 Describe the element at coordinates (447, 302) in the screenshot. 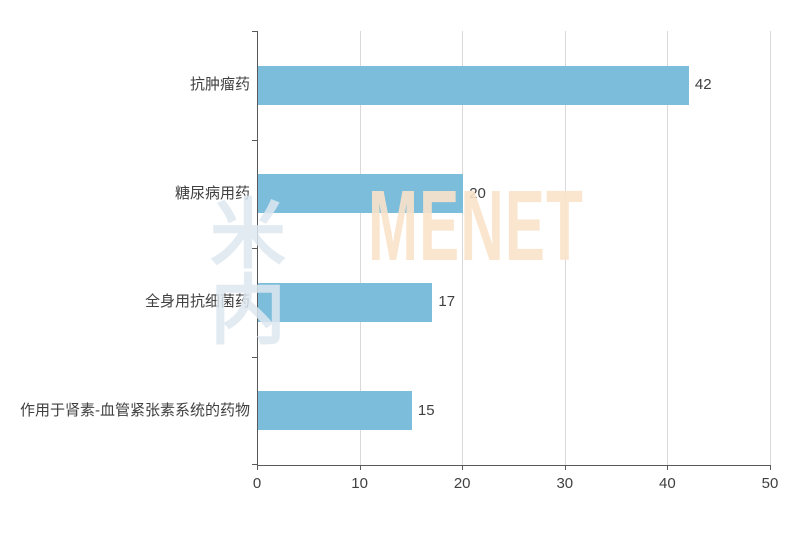

I see `bar-value-label: 17` at that location.